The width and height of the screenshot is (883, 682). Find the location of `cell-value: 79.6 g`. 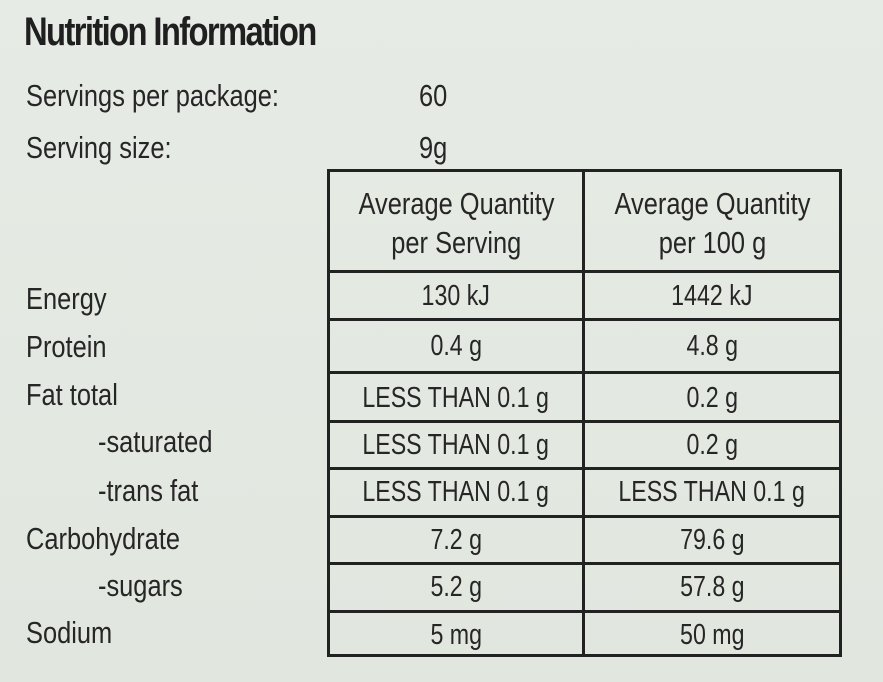

cell-value: 79.6 g is located at coordinates (712, 540).